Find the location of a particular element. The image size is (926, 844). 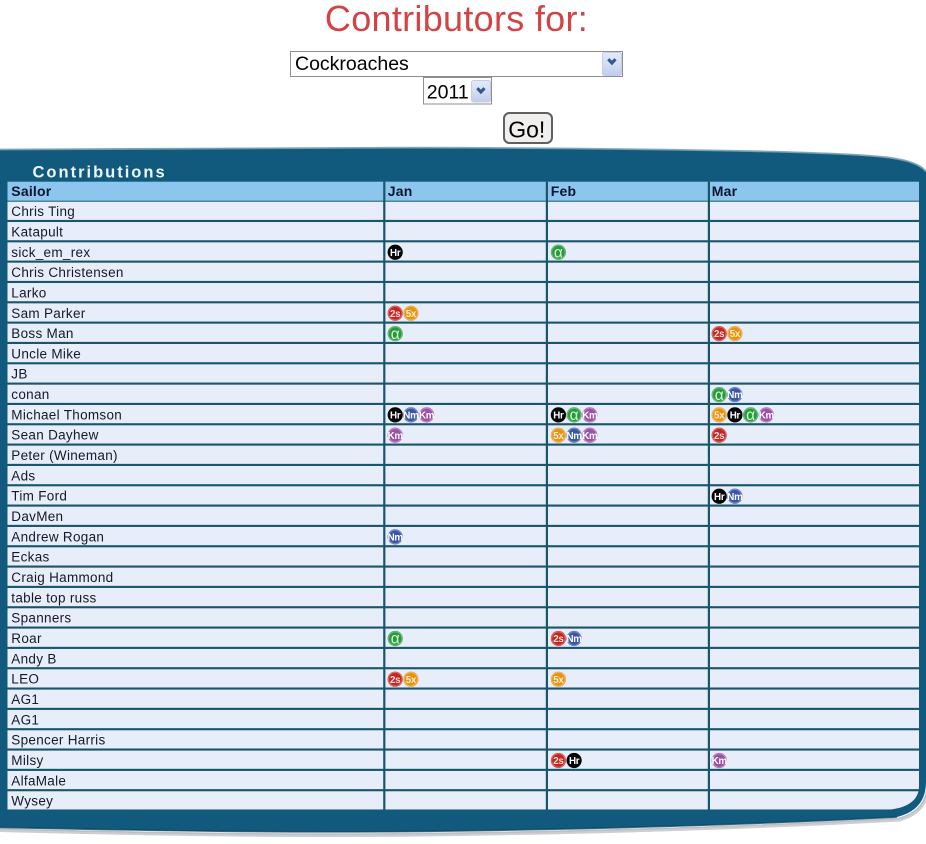

svg-text: Spencer Harris is located at coordinates (58, 740).